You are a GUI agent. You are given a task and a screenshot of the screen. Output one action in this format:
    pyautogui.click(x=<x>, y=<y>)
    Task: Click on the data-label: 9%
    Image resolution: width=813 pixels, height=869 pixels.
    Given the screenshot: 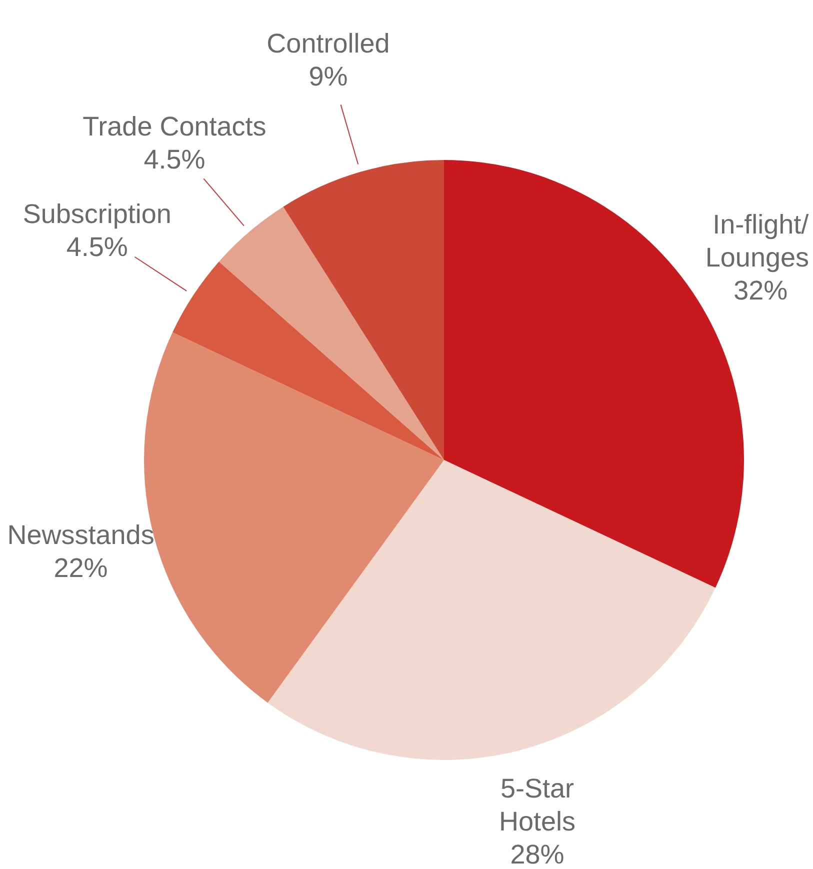 What is the action you would take?
    pyautogui.click(x=328, y=76)
    